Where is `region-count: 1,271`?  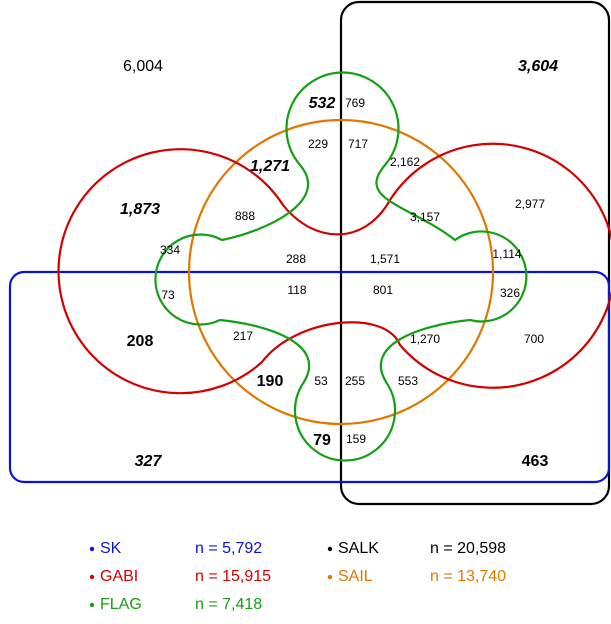
region-count: 1,271 is located at coordinates (270, 166).